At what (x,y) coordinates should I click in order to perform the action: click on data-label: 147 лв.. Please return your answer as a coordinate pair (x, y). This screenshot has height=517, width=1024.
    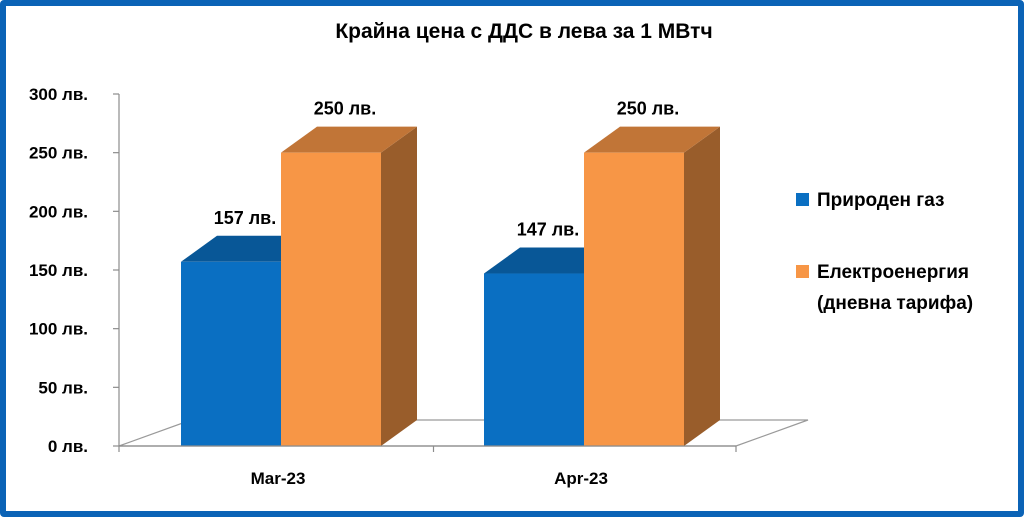
    Looking at the image, I should click on (548, 230).